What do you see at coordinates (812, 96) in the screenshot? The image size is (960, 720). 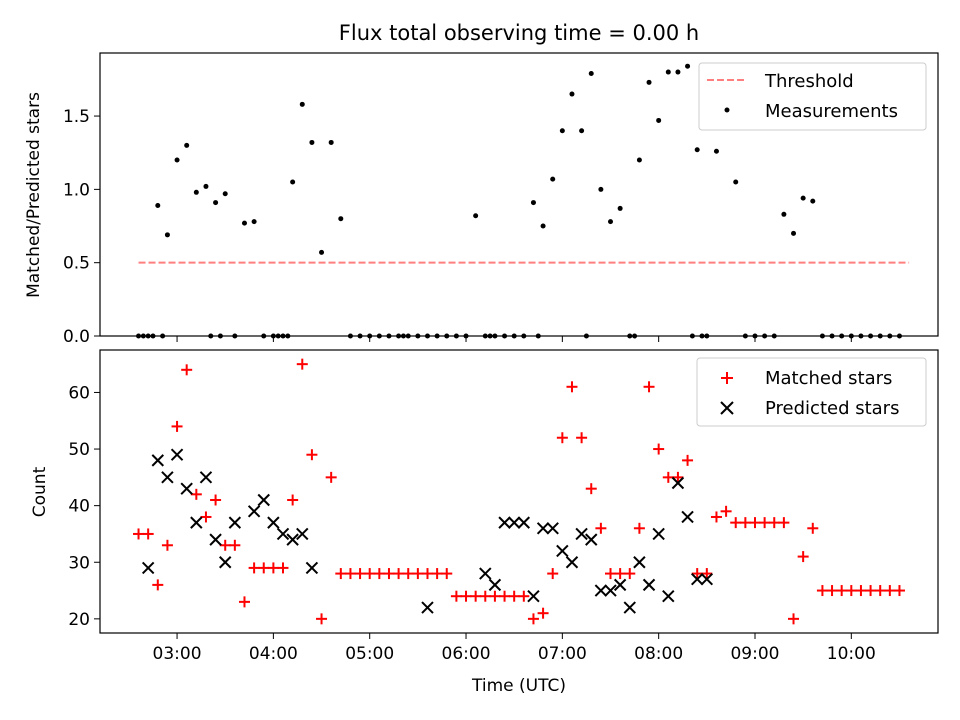 I see `top-legend: Threshold Measurements` at bounding box center [812, 96].